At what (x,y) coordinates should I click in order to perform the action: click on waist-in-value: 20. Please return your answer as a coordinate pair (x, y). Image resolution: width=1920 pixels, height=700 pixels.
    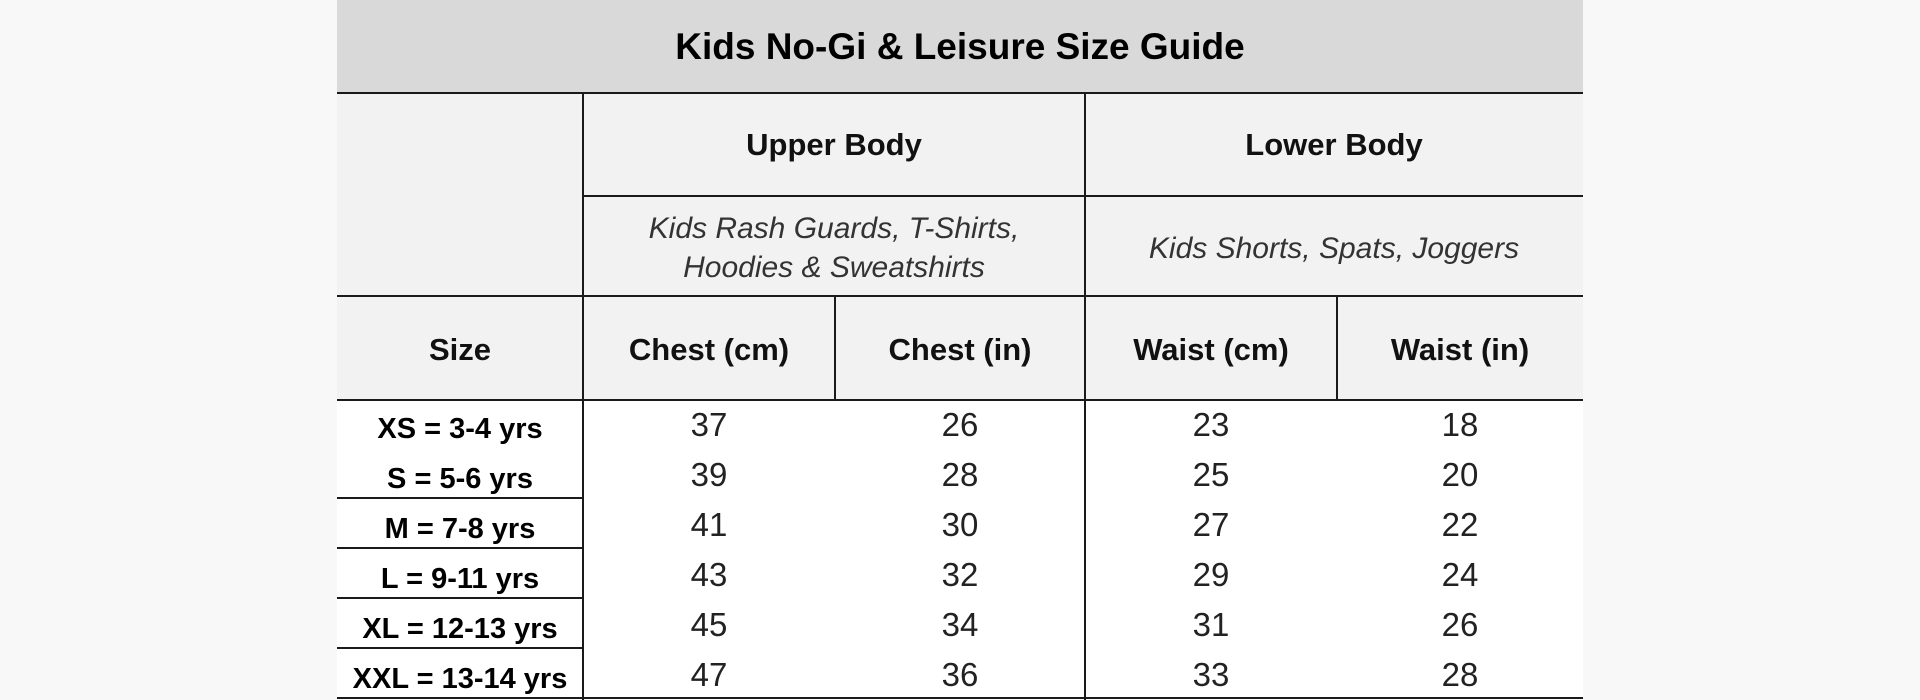
    Looking at the image, I should click on (1460, 474).